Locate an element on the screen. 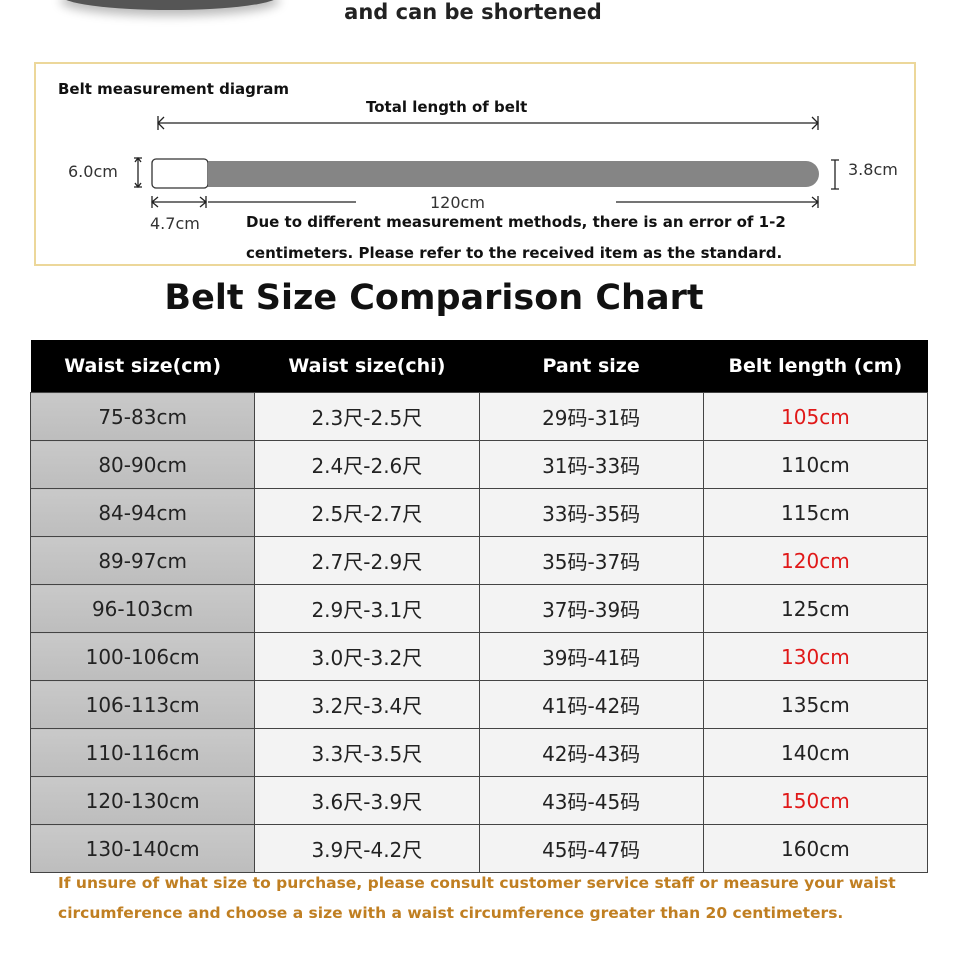  pant-size-cell: 31码-33码 is located at coordinates (591, 464).